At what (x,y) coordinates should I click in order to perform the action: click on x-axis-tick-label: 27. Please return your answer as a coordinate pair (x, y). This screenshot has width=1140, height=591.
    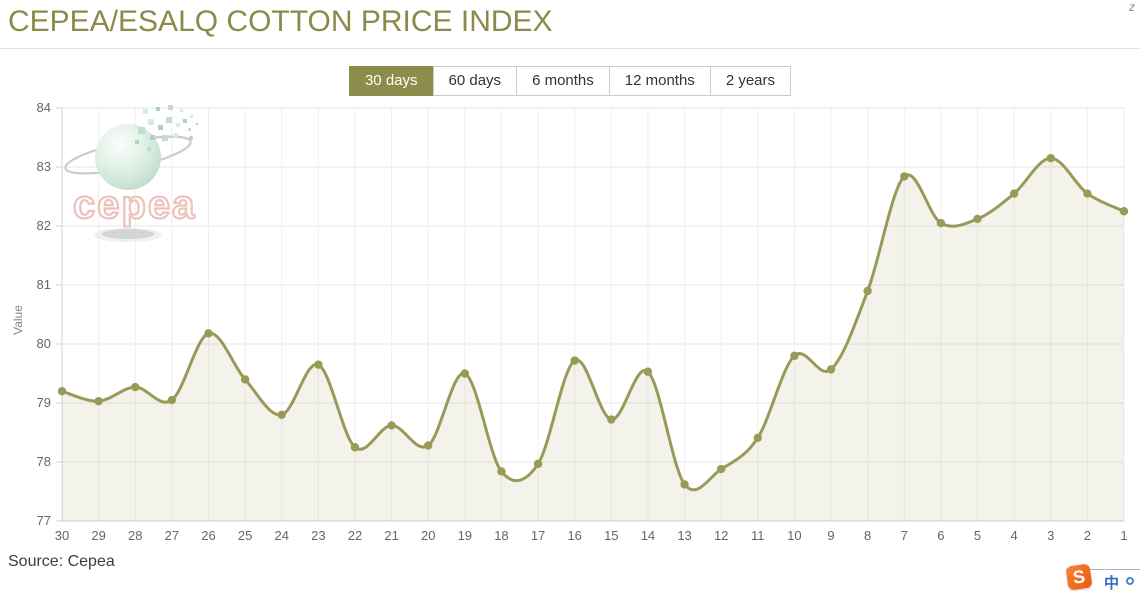
    Looking at the image, I should click on (172, 535).